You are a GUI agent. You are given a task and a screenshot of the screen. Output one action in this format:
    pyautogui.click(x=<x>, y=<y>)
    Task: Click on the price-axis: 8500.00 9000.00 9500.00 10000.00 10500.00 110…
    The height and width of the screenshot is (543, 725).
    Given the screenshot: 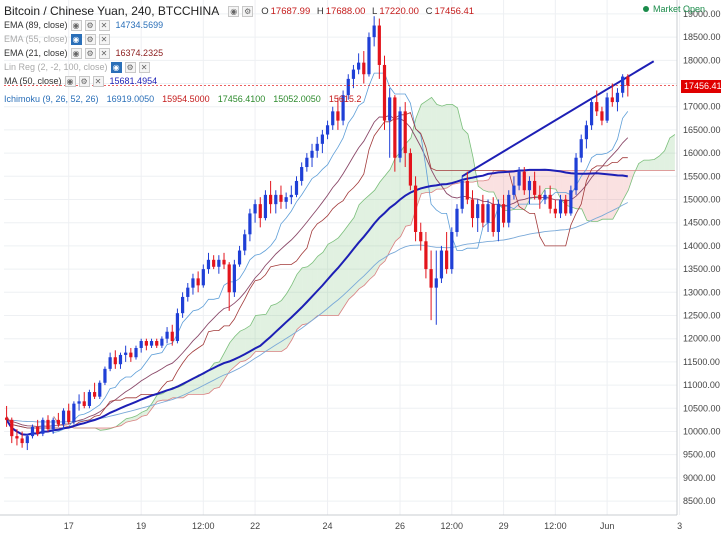 What is the action you would take?
    pyautogui.click(x=698, y=257)
    